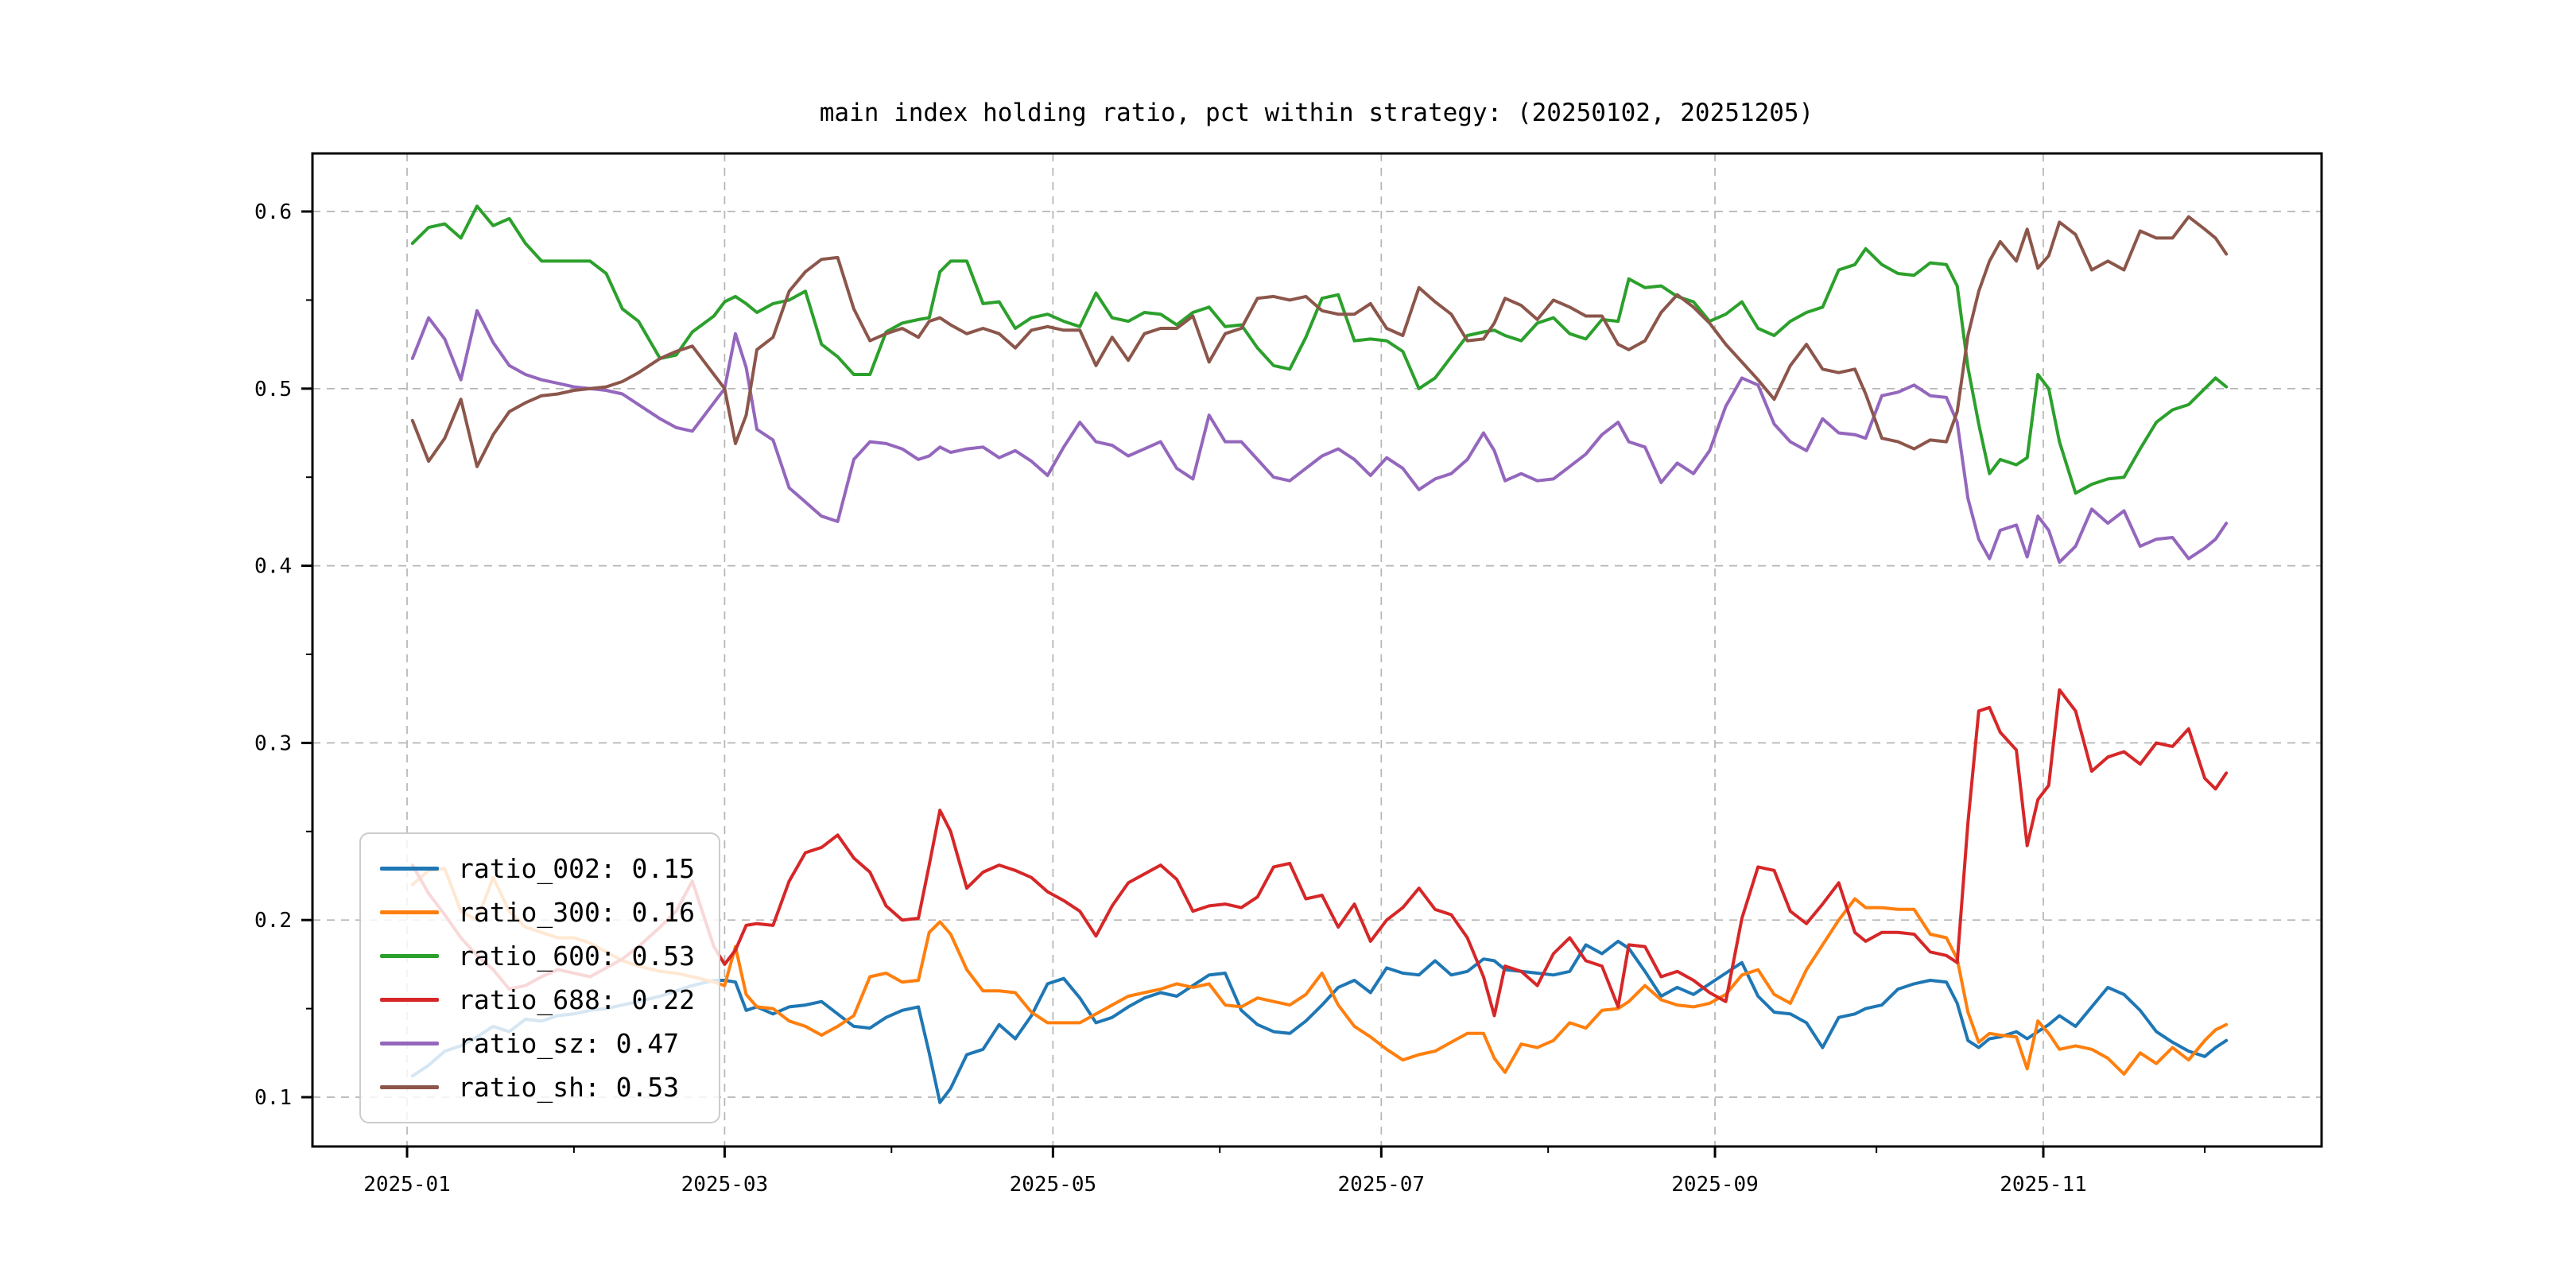 The image size is (2576, 1288). What do you see at coordinates (569, 1044) in the screenshot?
I see `legend-label-ratio_sz: ratio_sz: 0.47` at bounding box center [569, 1044].